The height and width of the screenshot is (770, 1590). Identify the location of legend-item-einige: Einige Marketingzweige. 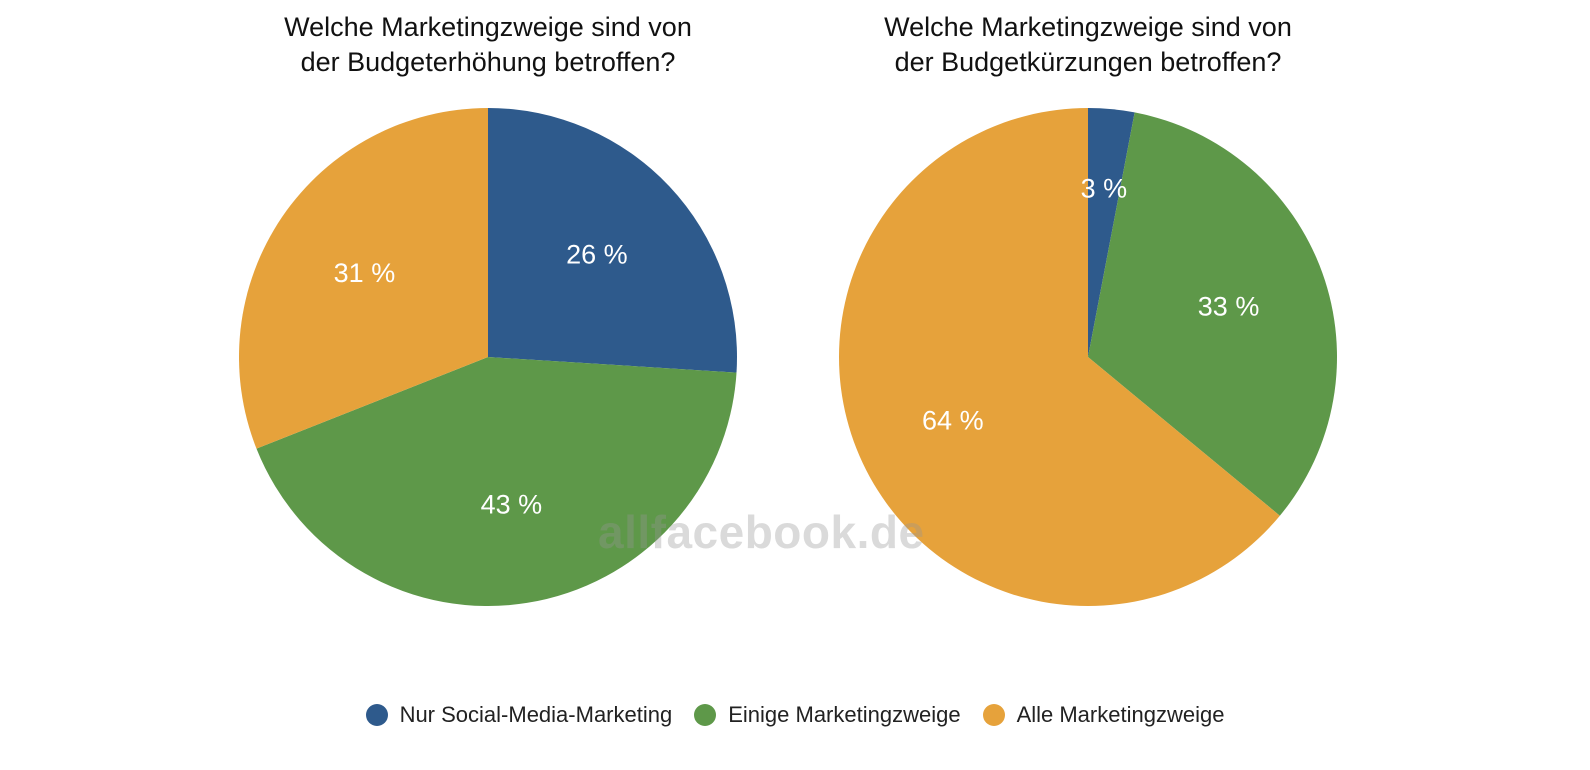
(827, 715).